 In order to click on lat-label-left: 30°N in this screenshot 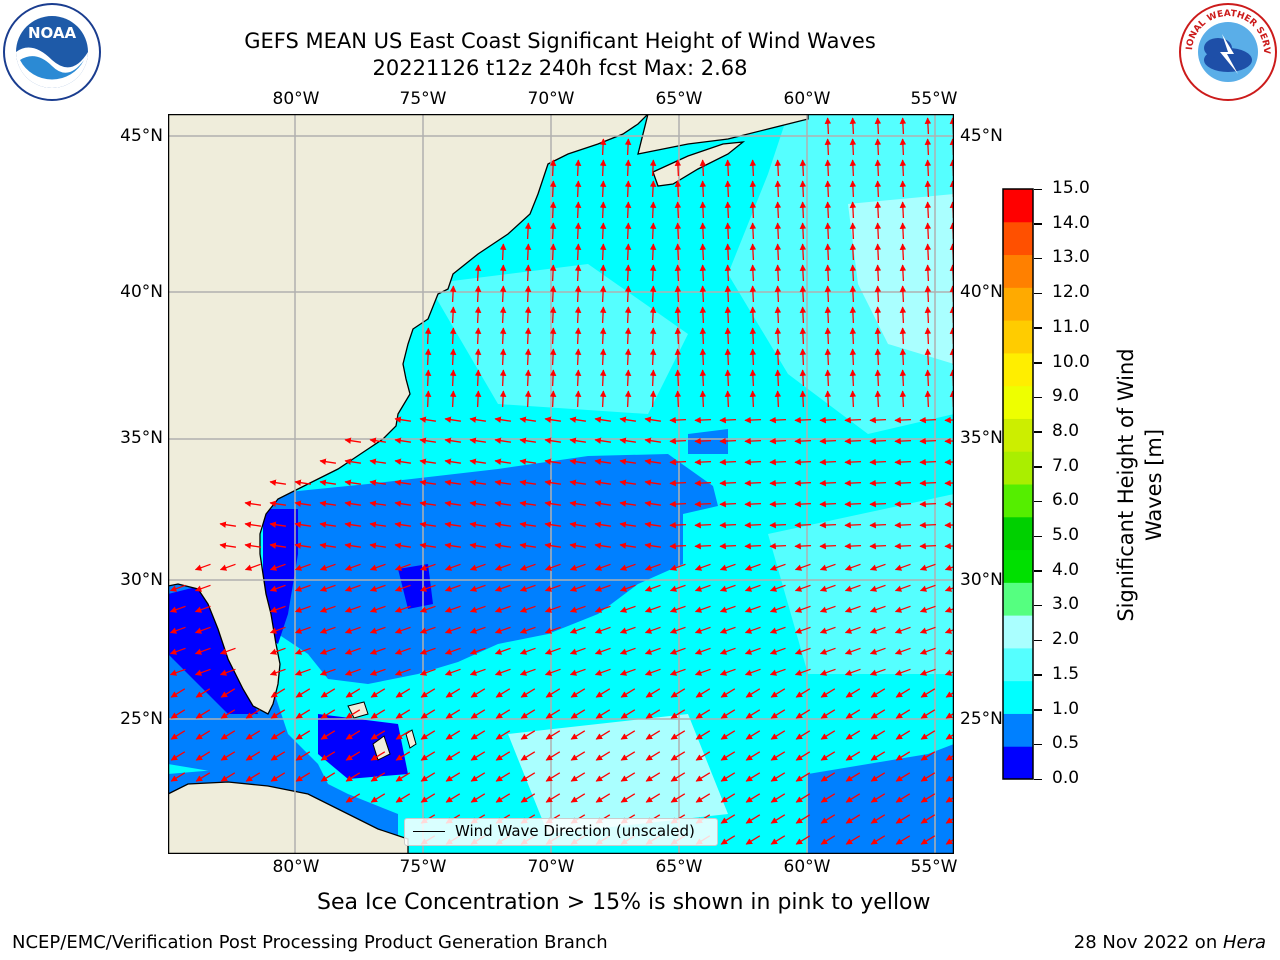, I will do `click(141, 580)`.